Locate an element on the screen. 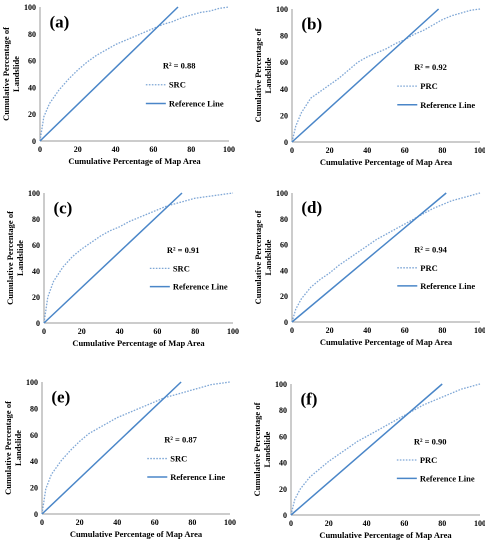  r-squared-label: R² = 0.94 is located at coordinates (430, 249).